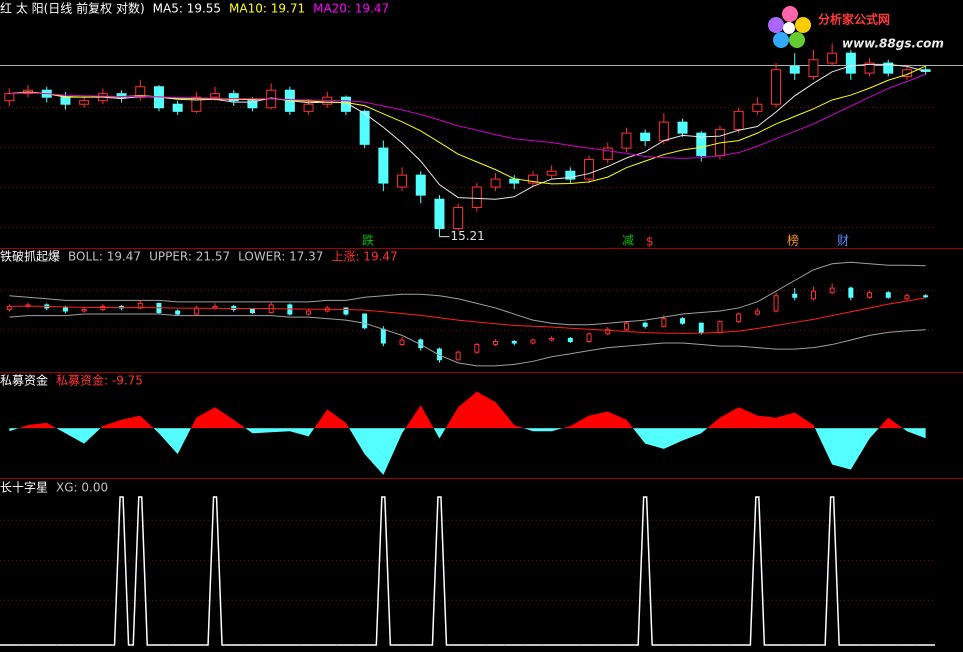  Describe the element at coordinates (467, 116) in the screenshot. I see `ma-line` at that location.